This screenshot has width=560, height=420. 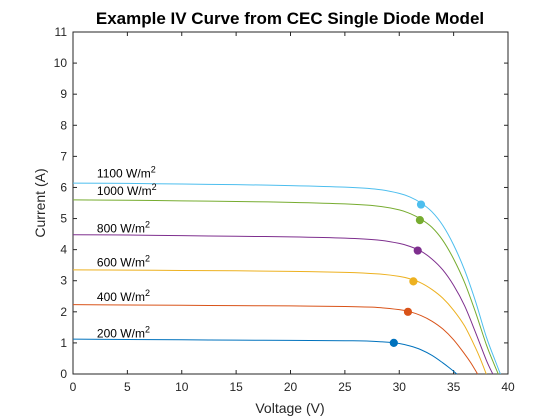 What do you see at coordinates (121, 229) in the screenshot?
I see `irradiance-label-text: 800 W/m` at bounding box center [121, 229].